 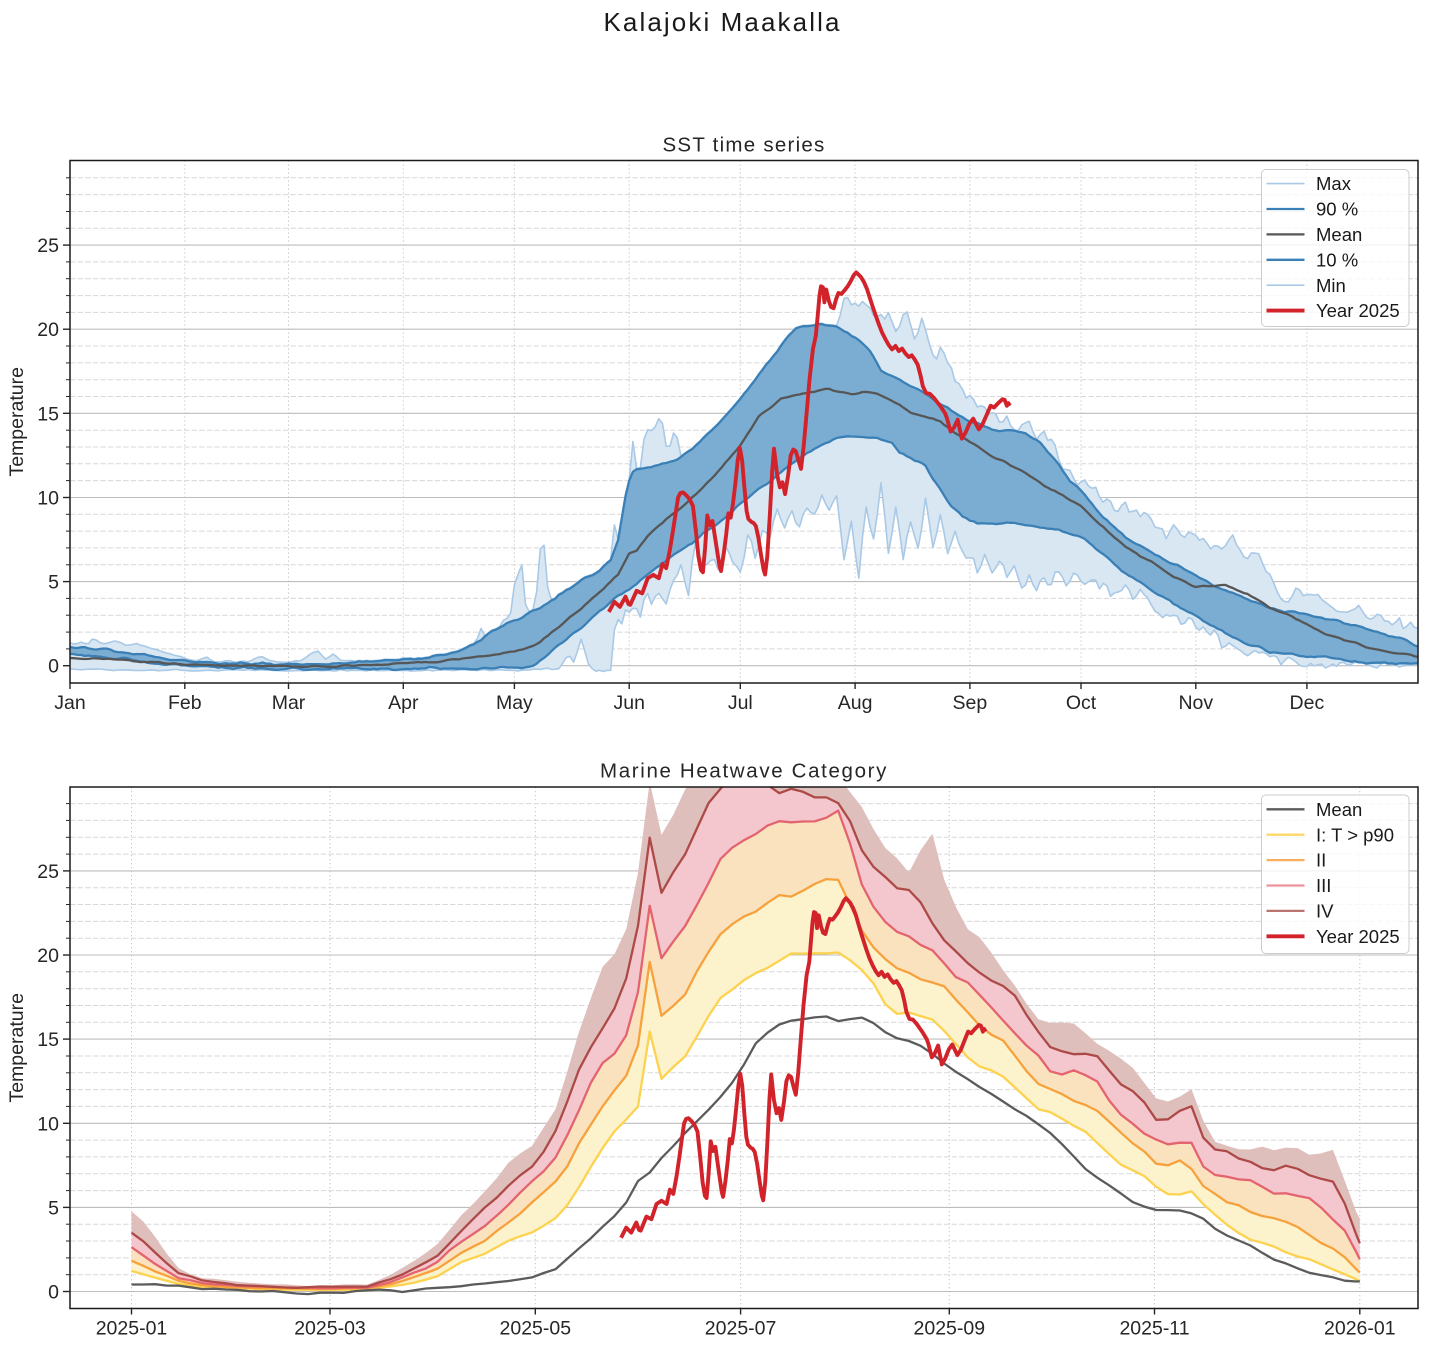 I want to click on svg-text: Dec, so click(x=1307, y=703).